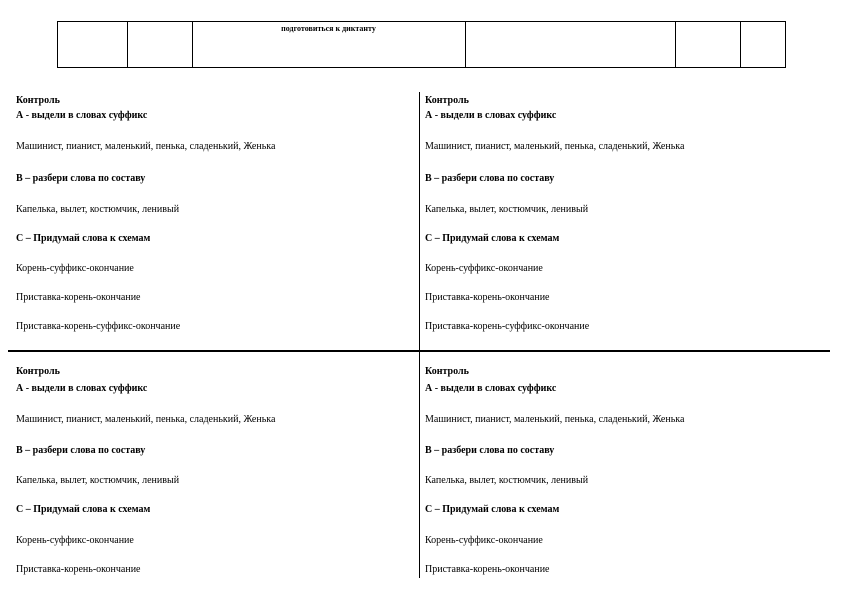 Image resolution: width=842 pixels, height=595 pixels. Describe the element at coordinates (421, 44) in the screenshot. I see `header-table: подготовиться к диктанту` at that location.